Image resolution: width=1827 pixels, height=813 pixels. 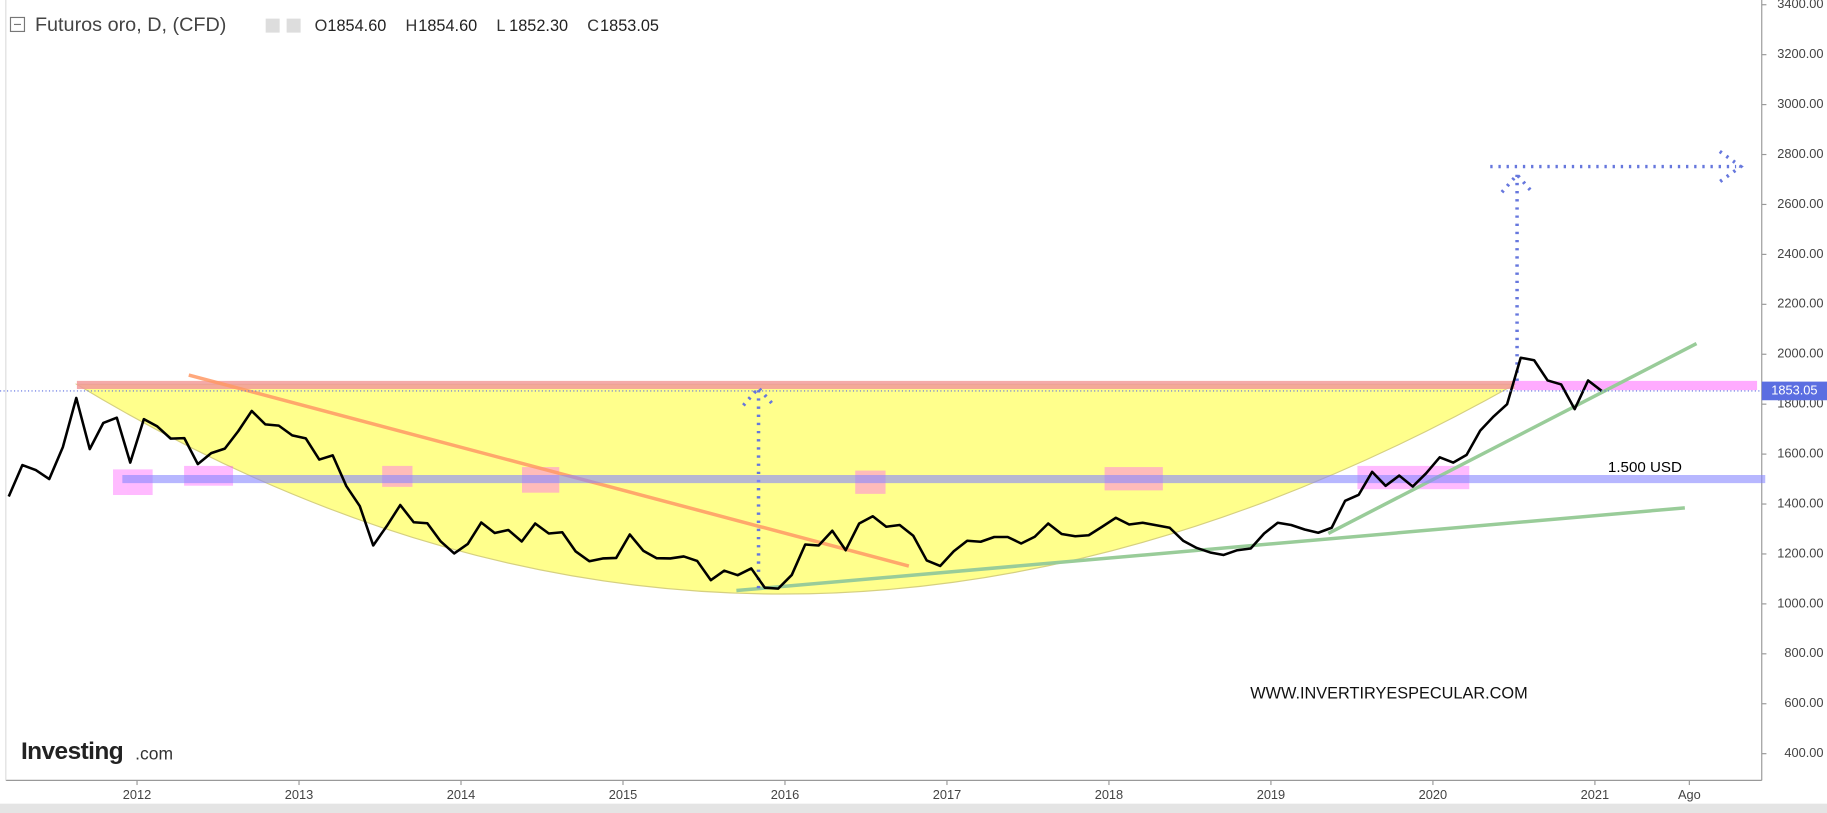 I want to click on x-tick-label: 2013, so click(x=299, y=794).